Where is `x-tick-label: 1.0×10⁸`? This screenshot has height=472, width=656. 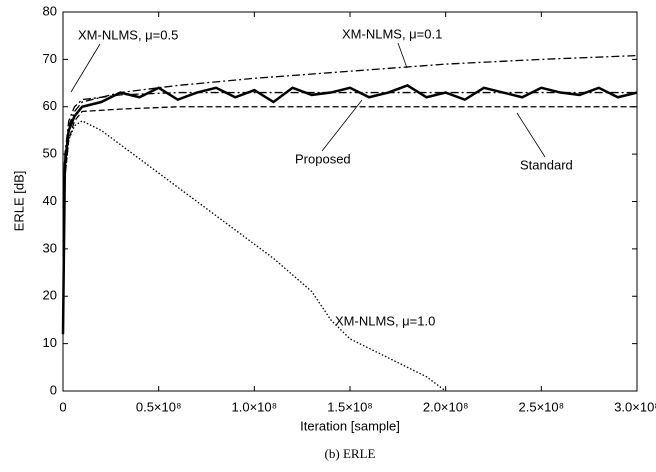
x-tick-label: 1.0×10⁸ is located at coordinates (255, 406).